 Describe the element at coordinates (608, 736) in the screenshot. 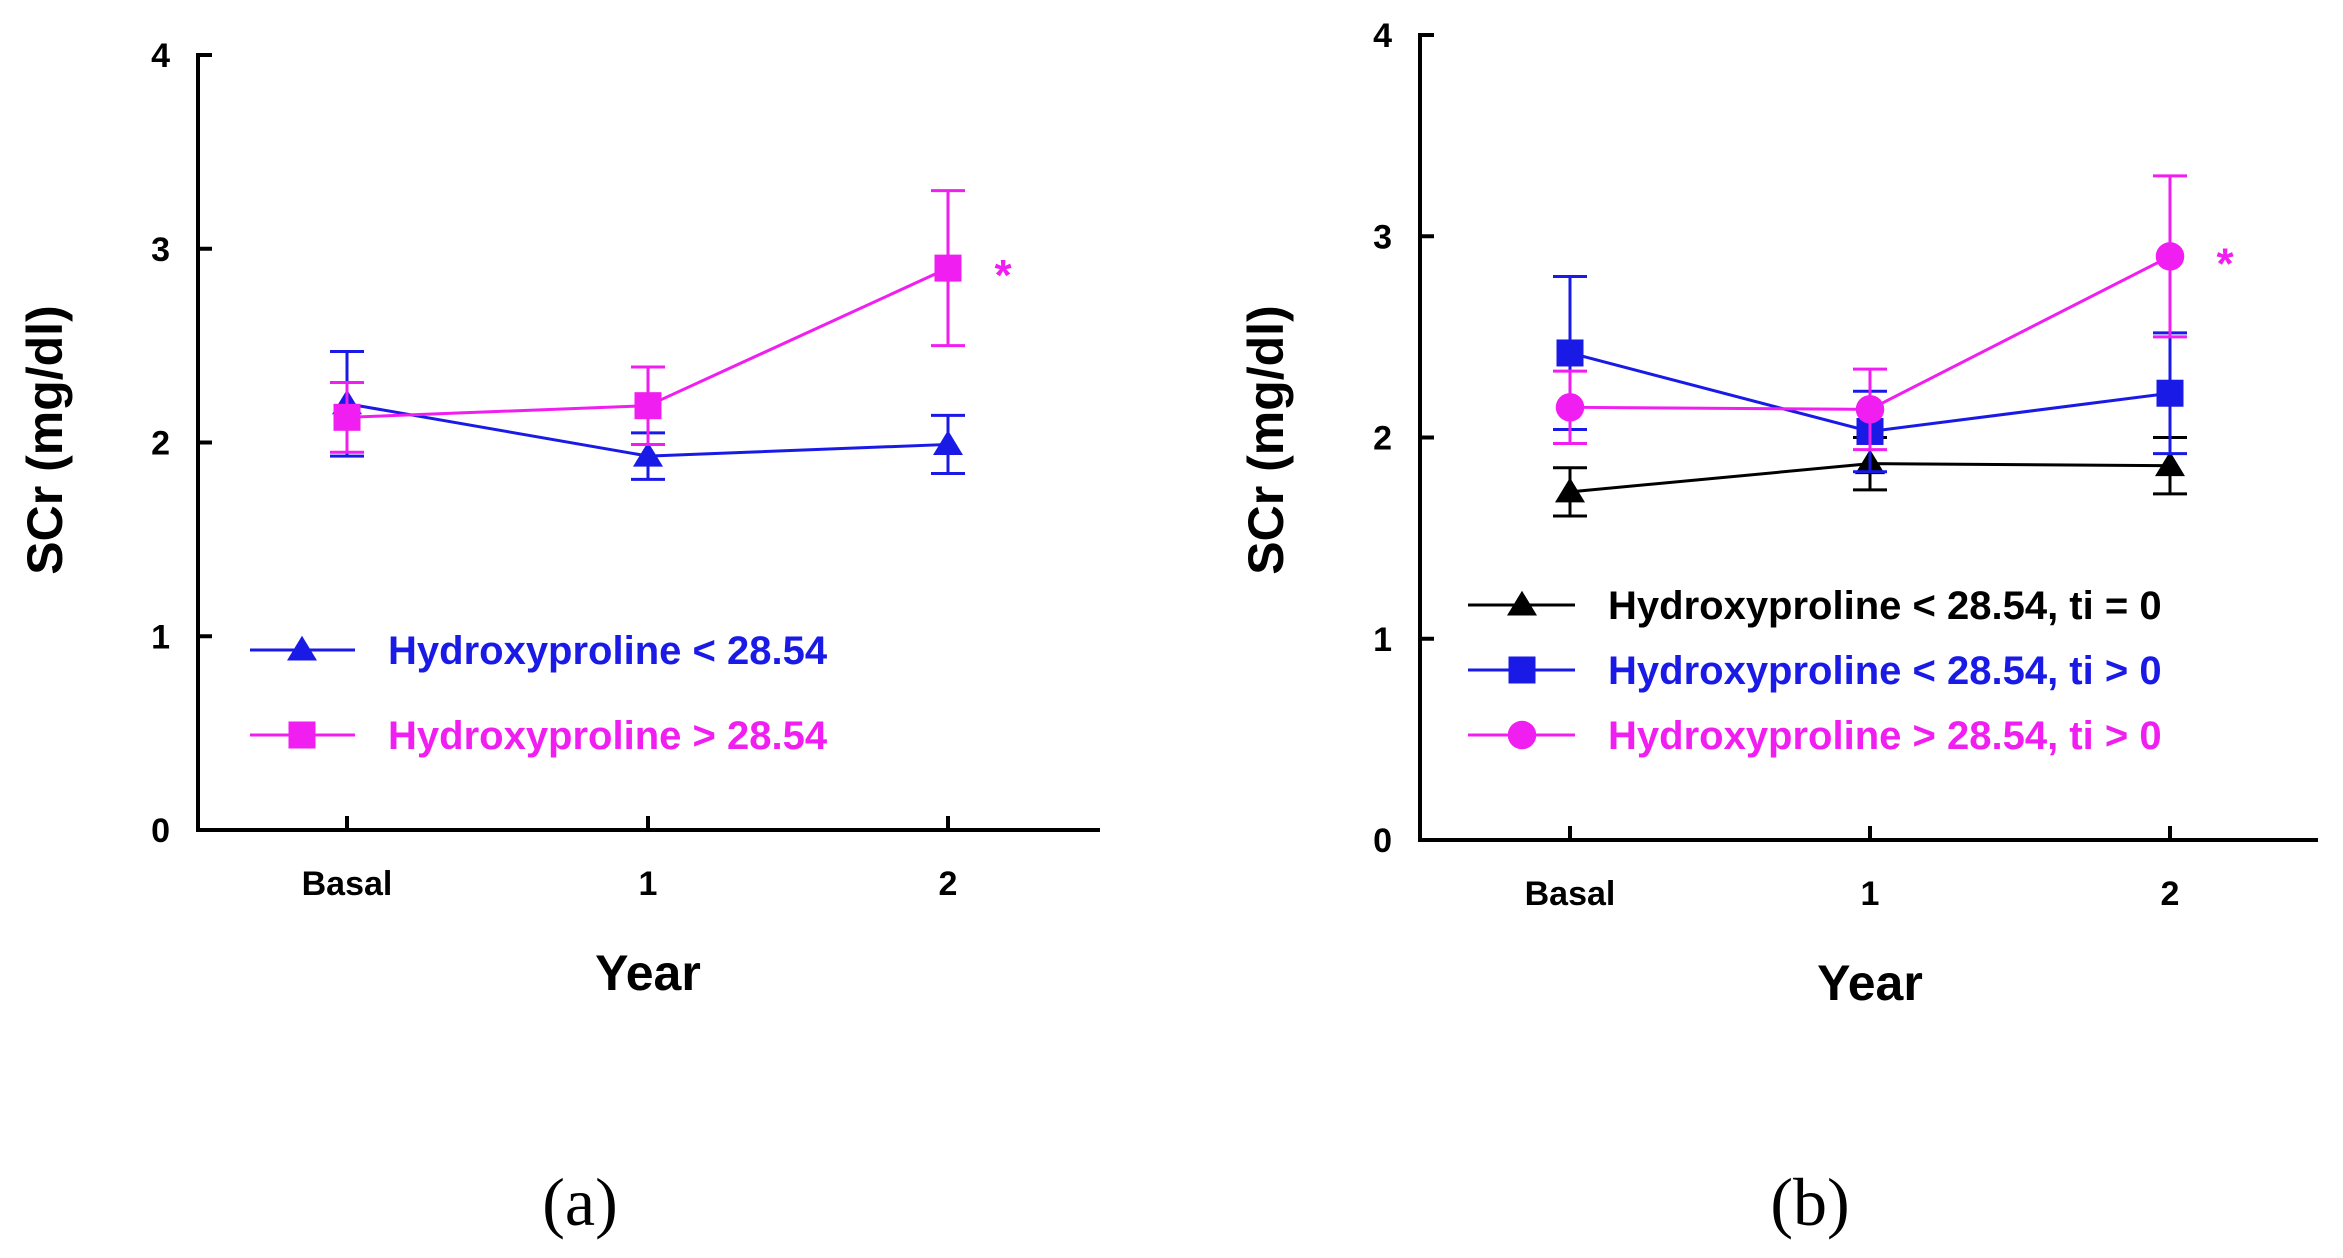

I see `legend-label: Hydroxyproline > 28.54` at that location.